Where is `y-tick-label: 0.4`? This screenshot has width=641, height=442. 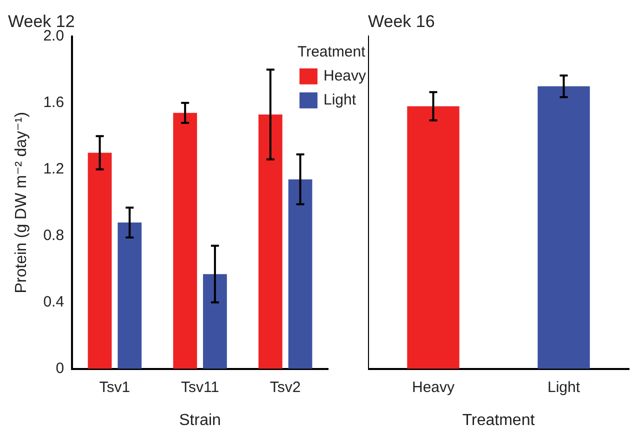 y-tick-label: 0.4 is located at coordinates (53, 301).